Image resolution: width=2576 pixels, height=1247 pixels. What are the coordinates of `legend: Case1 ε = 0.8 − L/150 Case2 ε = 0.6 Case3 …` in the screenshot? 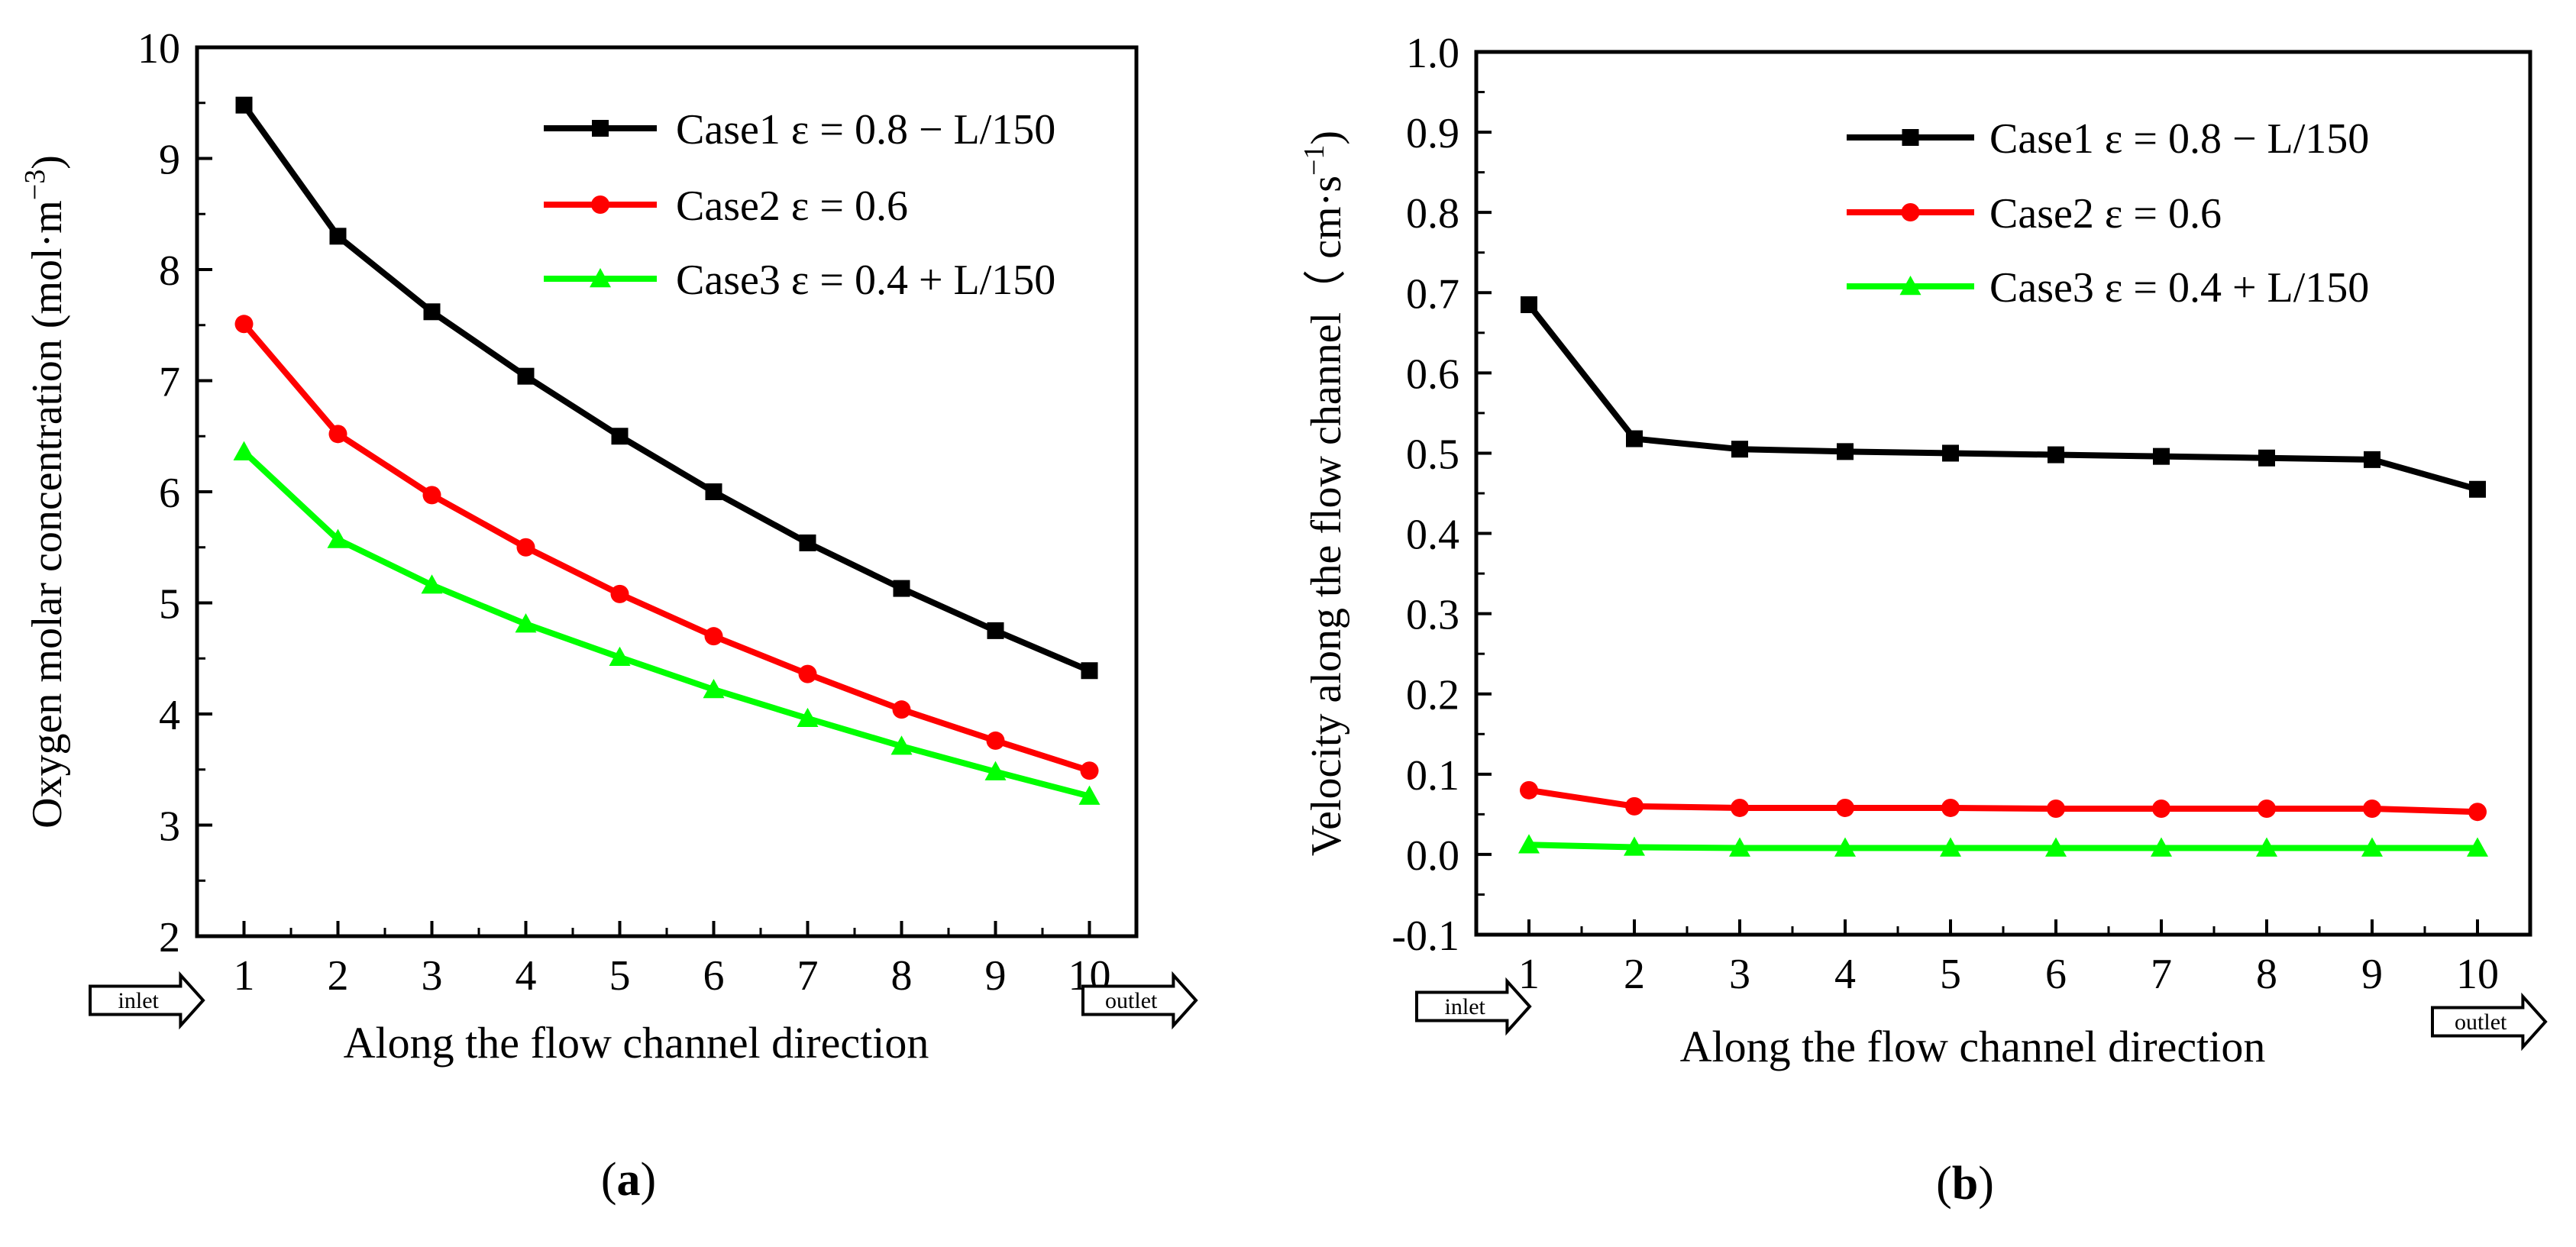 It's located at (799, 205).